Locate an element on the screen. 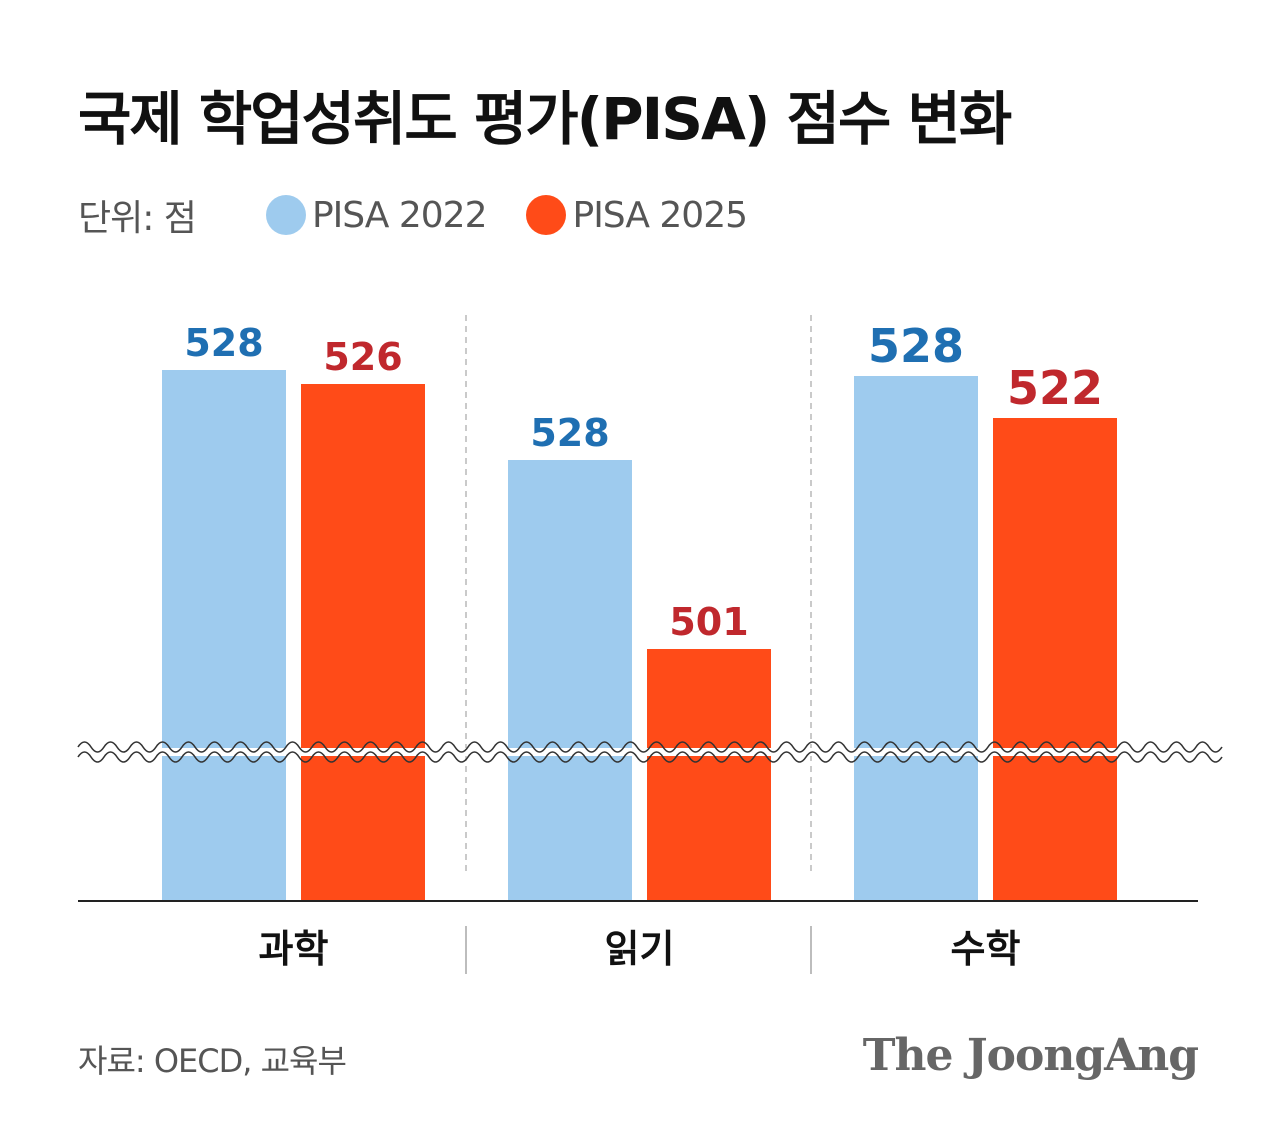 This screenshot has height=1136, width=1280. value-label-2-2: 501 is located at coordinates (708, 622).